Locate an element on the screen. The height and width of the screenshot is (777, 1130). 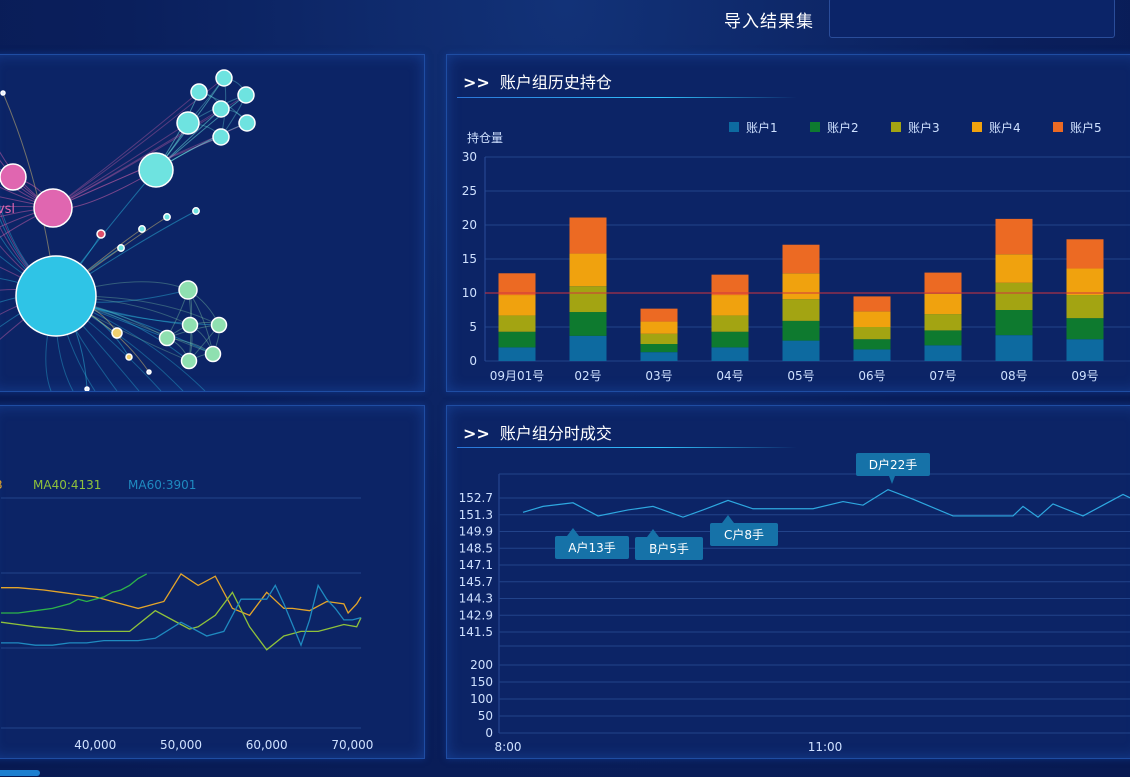
network-node-aqua-medium is located at coordinates (156, 170).